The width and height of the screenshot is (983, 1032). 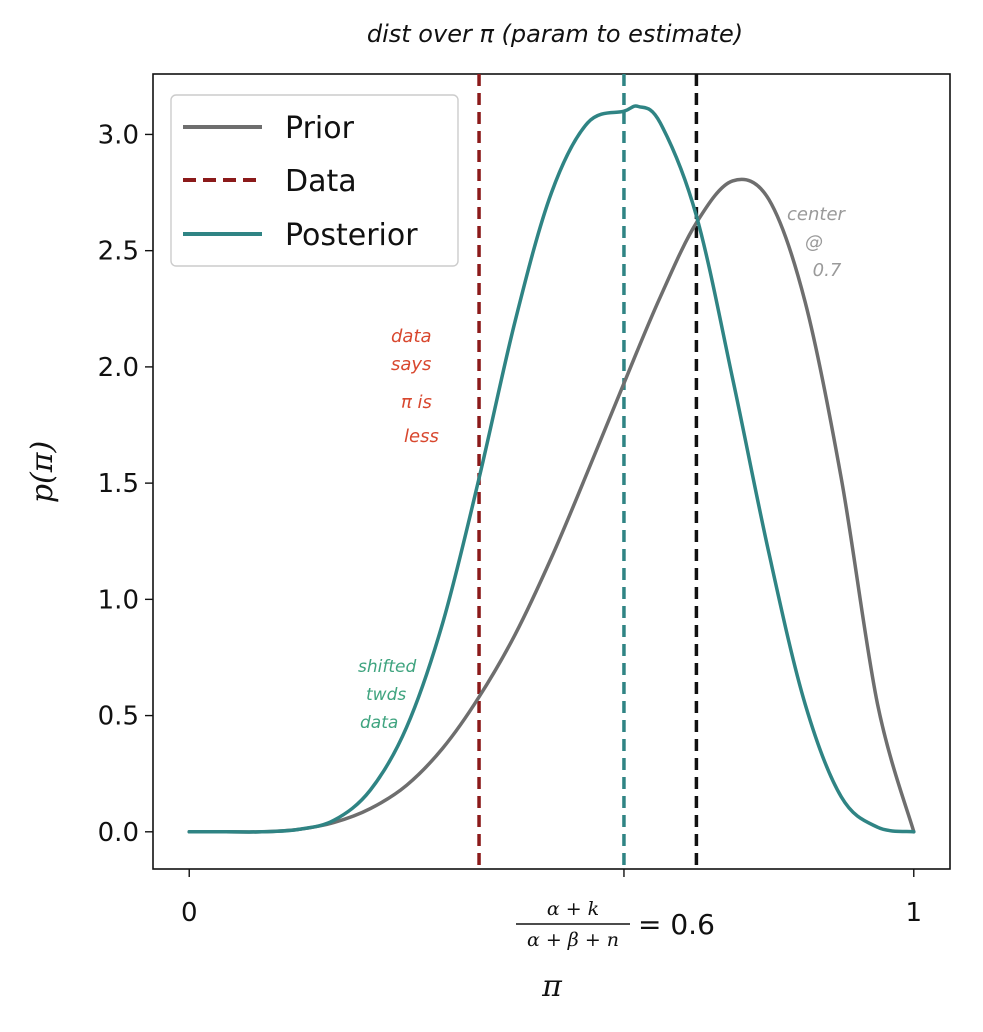 What do you see at coordinates (552, 986) in the screenshot?
I see `x-axis-label: π` at bounding box center [552, 986].